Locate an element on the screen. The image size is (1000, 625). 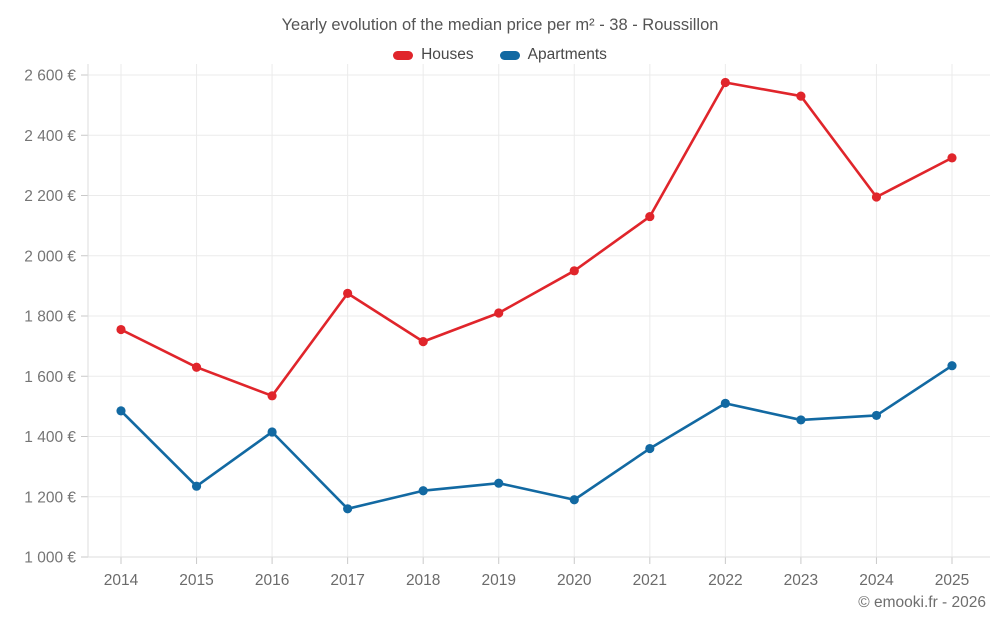
data-point-apartments-2020 is located at coordinates (574, 500).